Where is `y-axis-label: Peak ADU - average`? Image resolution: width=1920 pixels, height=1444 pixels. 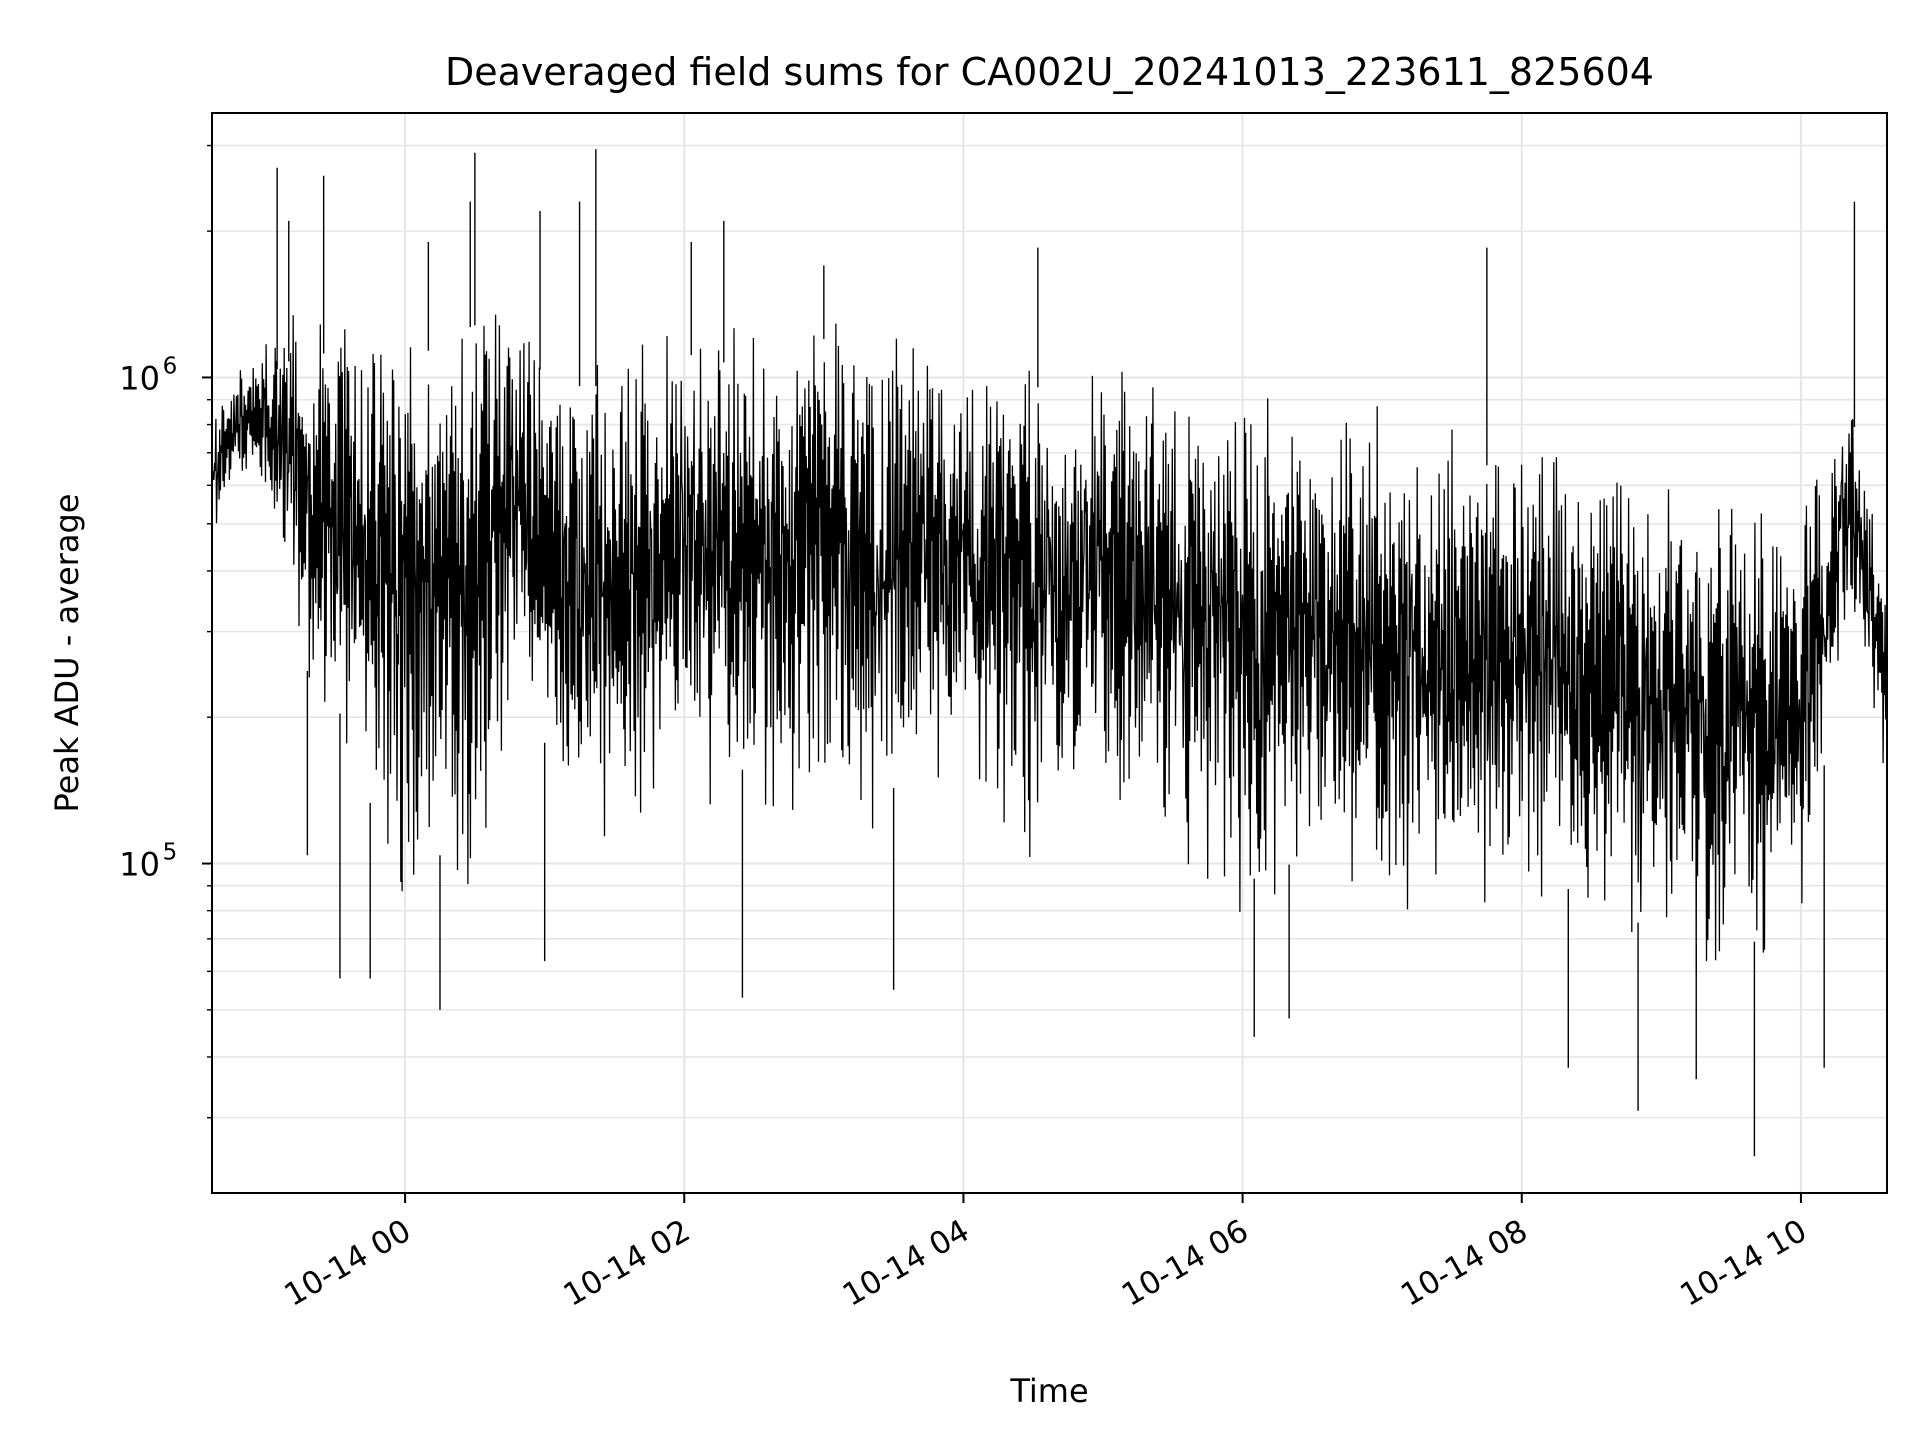 y-axis-label: Peak ADU - average is located at coordinates (67, 653).